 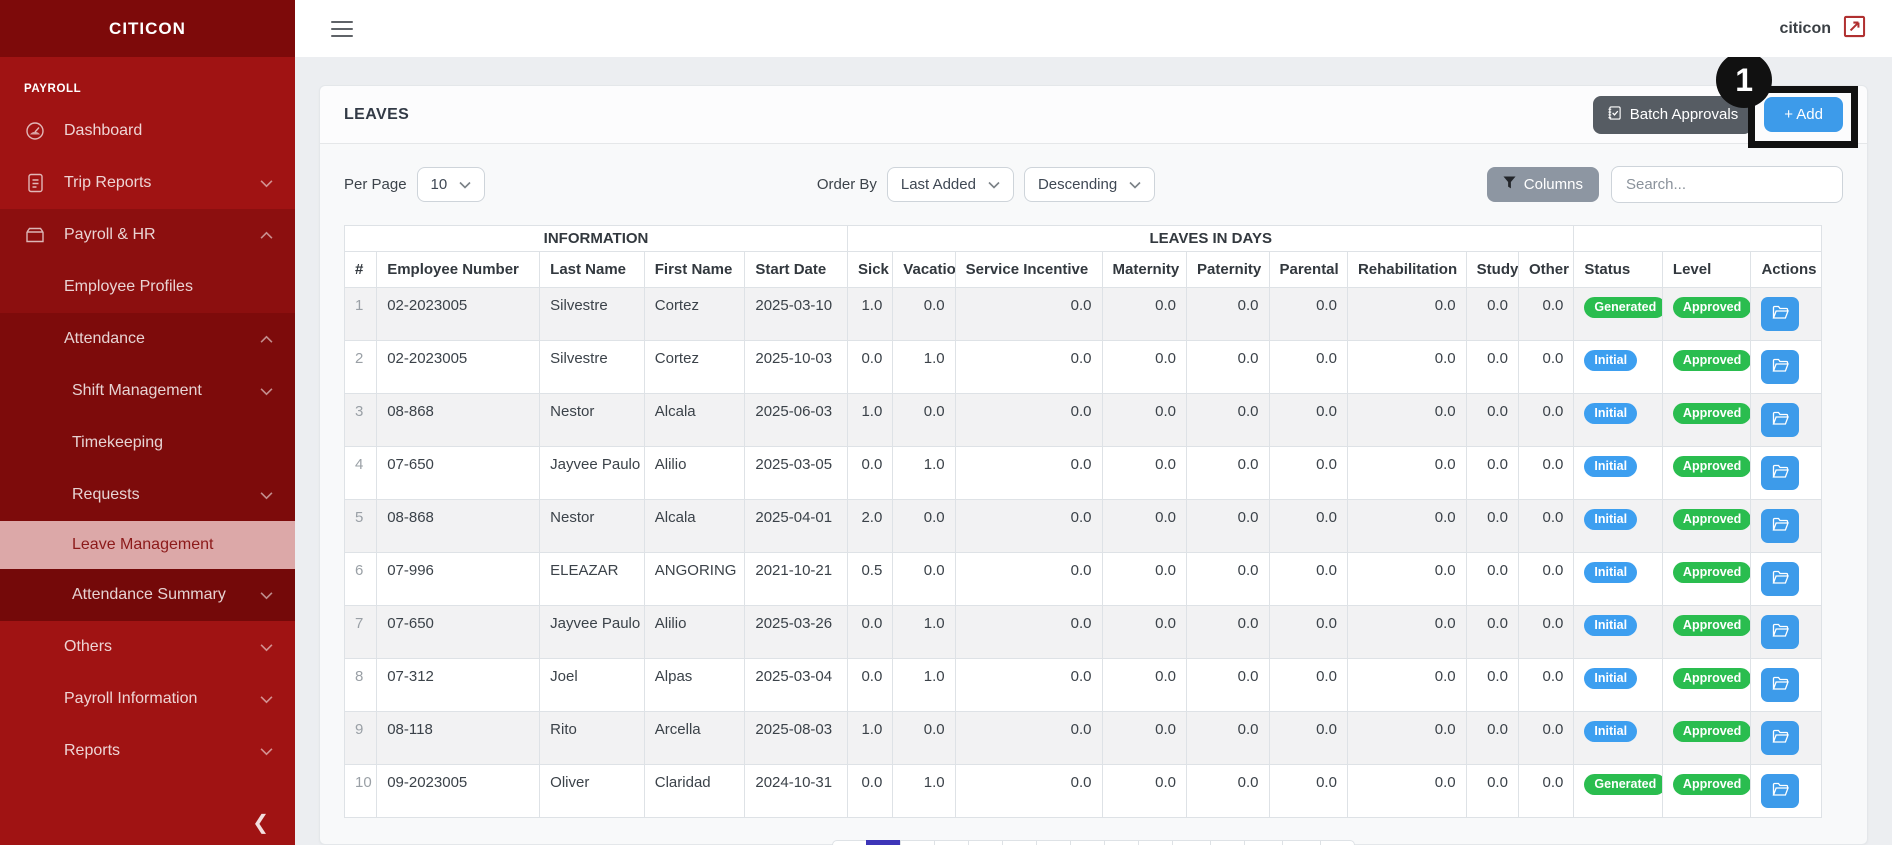 I want to click on pagination-page-7: 7, so click(x=1087, y=842).